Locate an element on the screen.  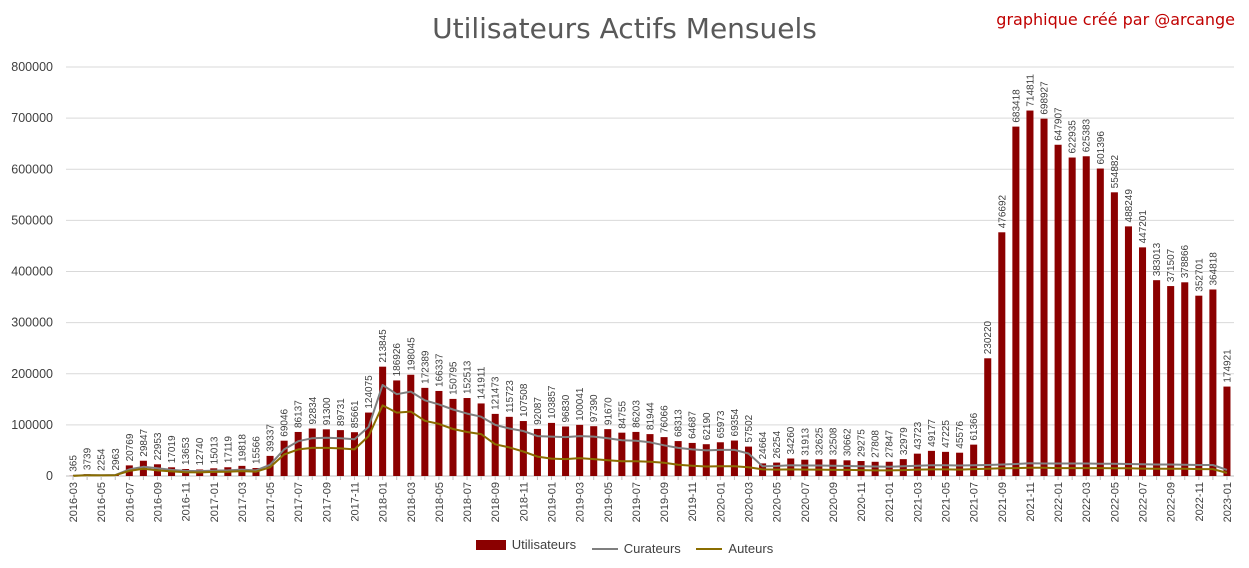
x-tick-label: 2020-05 is located at coordinates (778, 502).